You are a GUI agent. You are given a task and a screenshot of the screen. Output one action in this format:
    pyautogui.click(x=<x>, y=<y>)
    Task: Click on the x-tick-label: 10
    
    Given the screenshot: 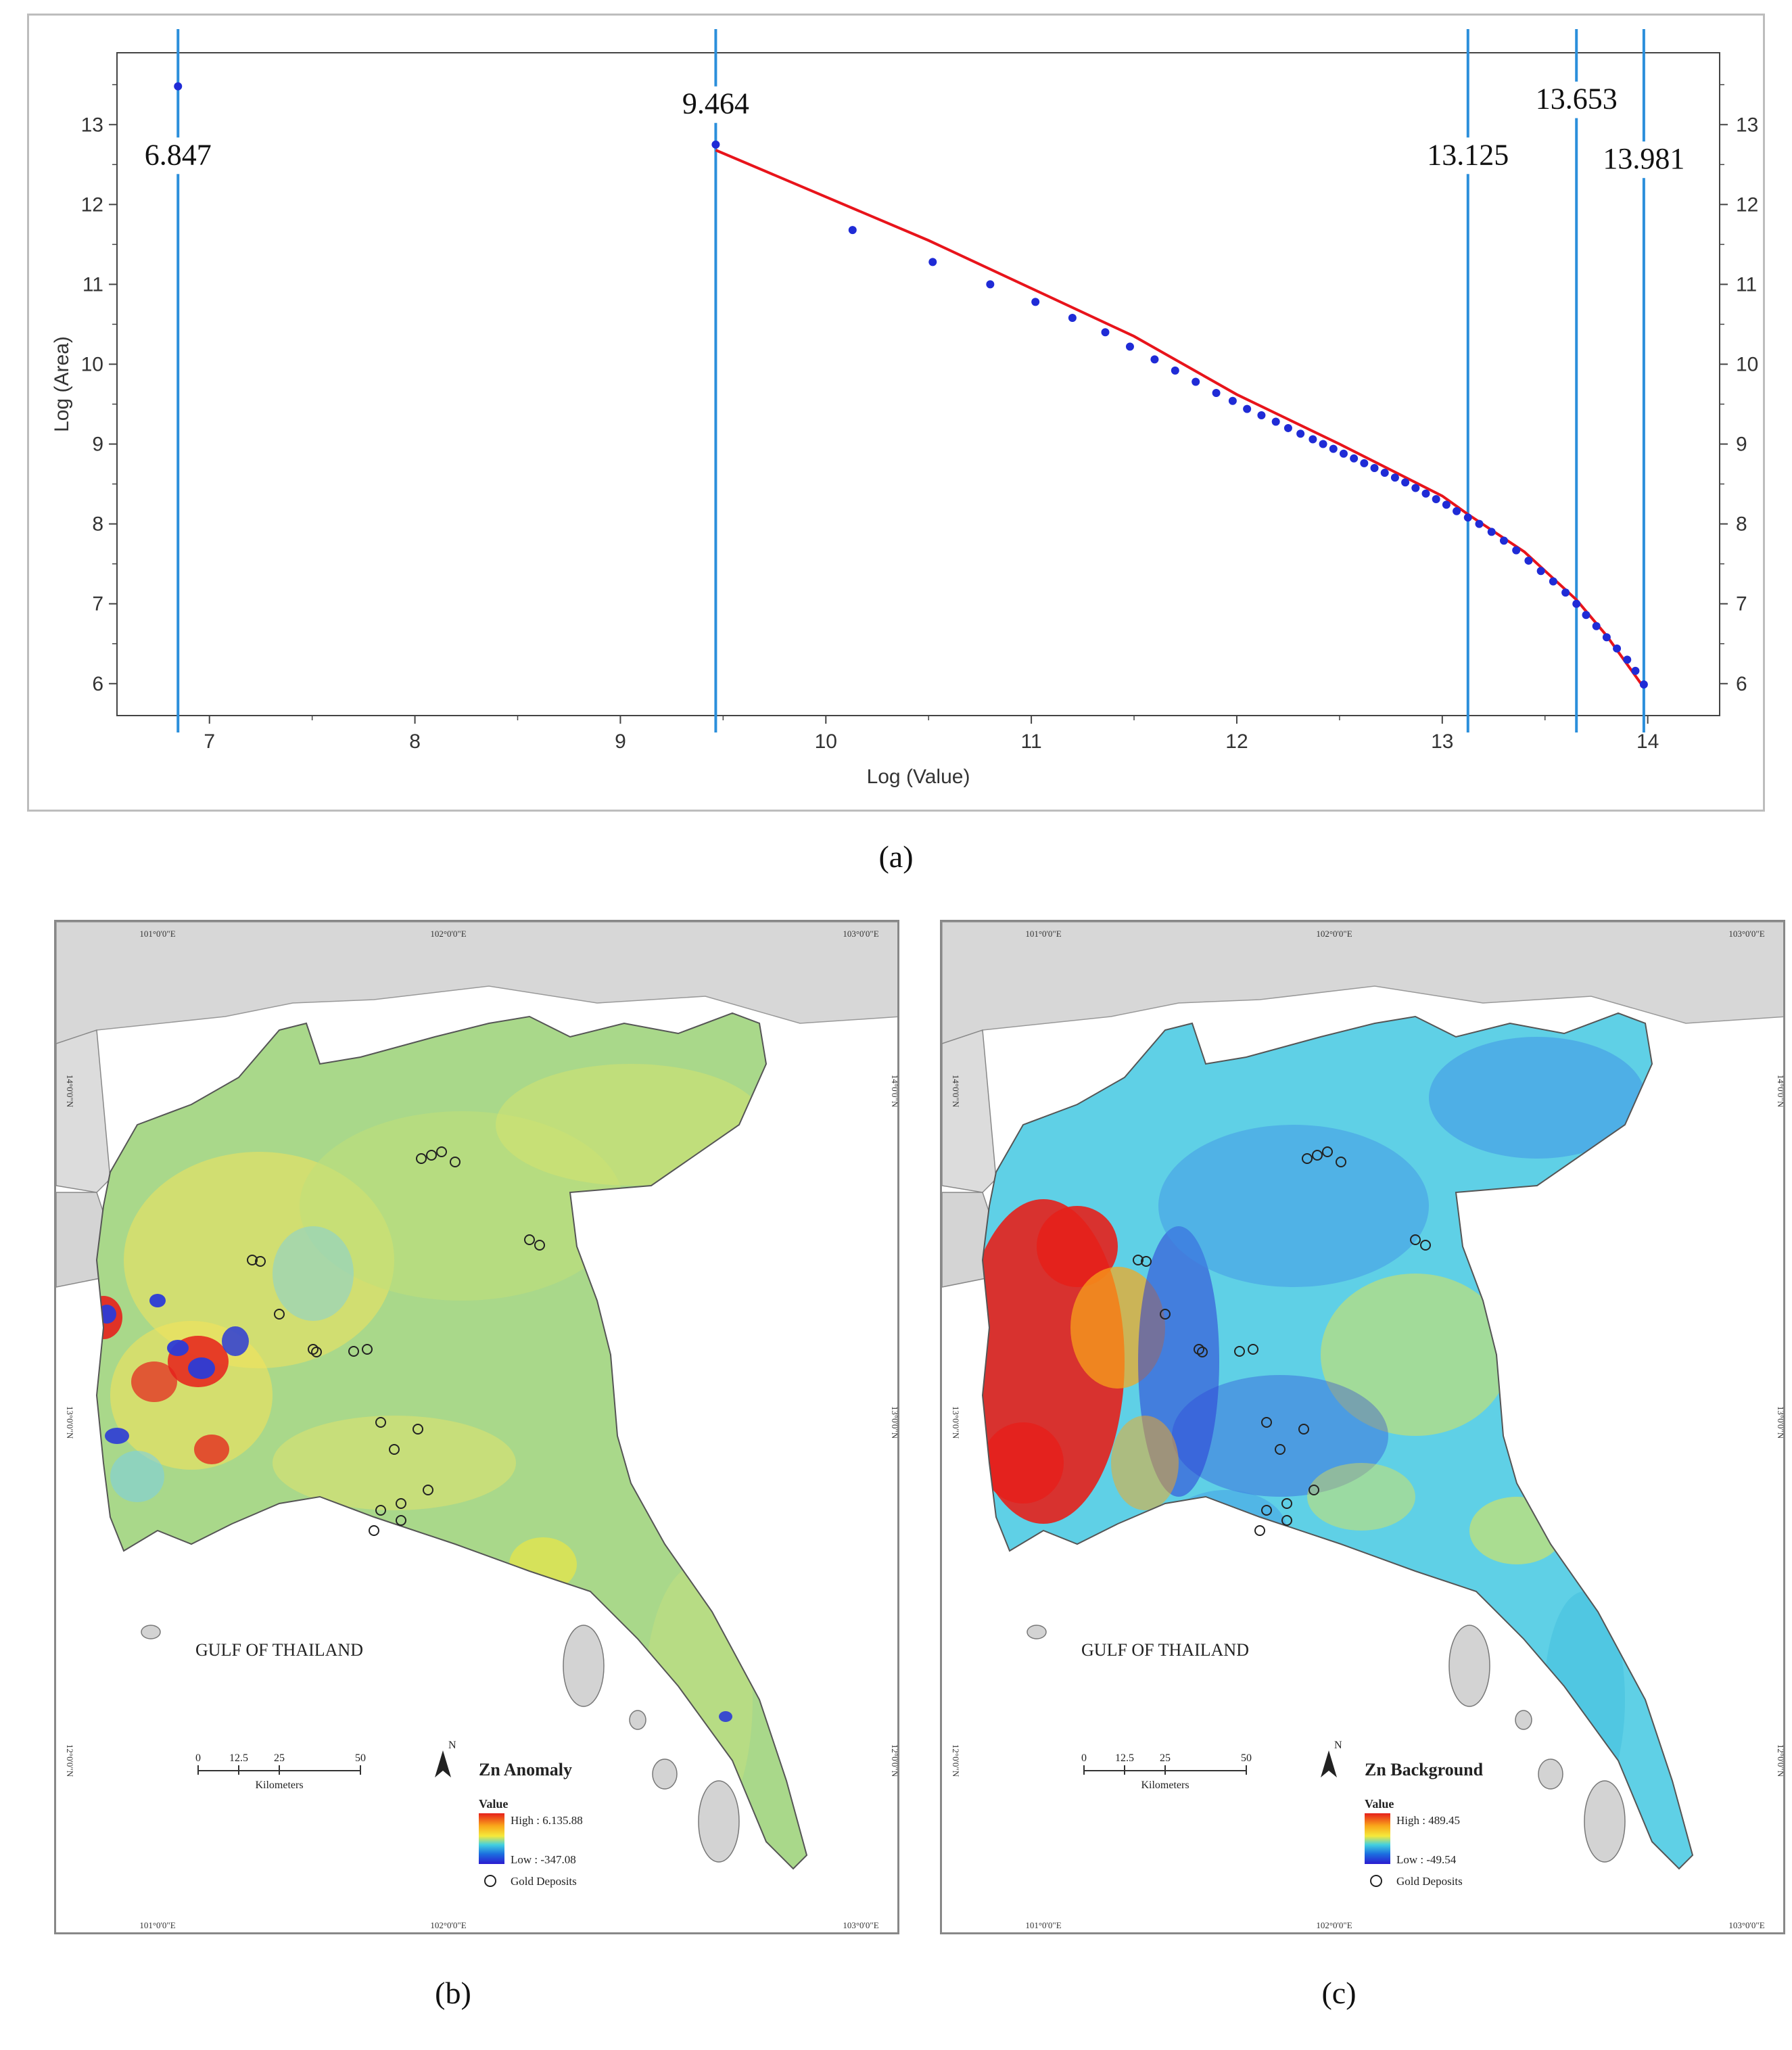 What is the action you would take?
    pyautogui.click(x=826, y=741)
    